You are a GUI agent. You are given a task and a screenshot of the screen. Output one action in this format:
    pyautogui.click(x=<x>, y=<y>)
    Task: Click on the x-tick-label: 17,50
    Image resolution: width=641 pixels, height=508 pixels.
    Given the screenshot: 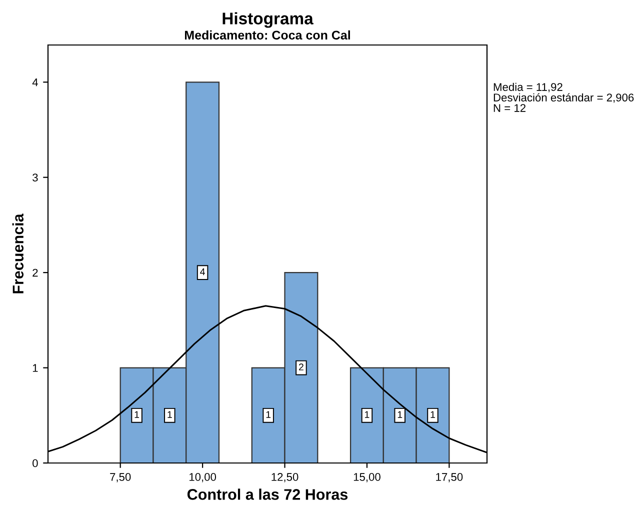 What is the action you would take?
    pyautogui.click(x=449, y=477)
    